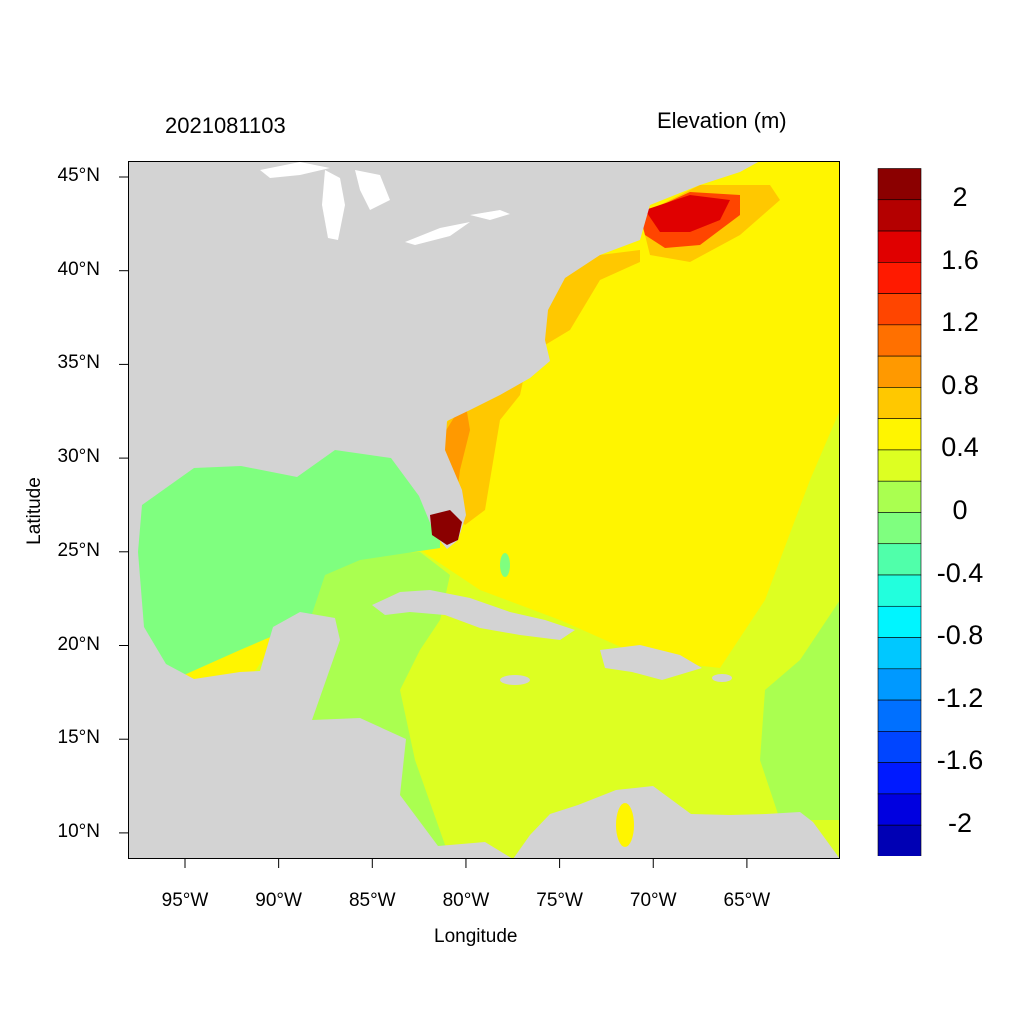  Describe the element at coordinates (505, 565) in the screenshot. I see `andros-island` at that location.